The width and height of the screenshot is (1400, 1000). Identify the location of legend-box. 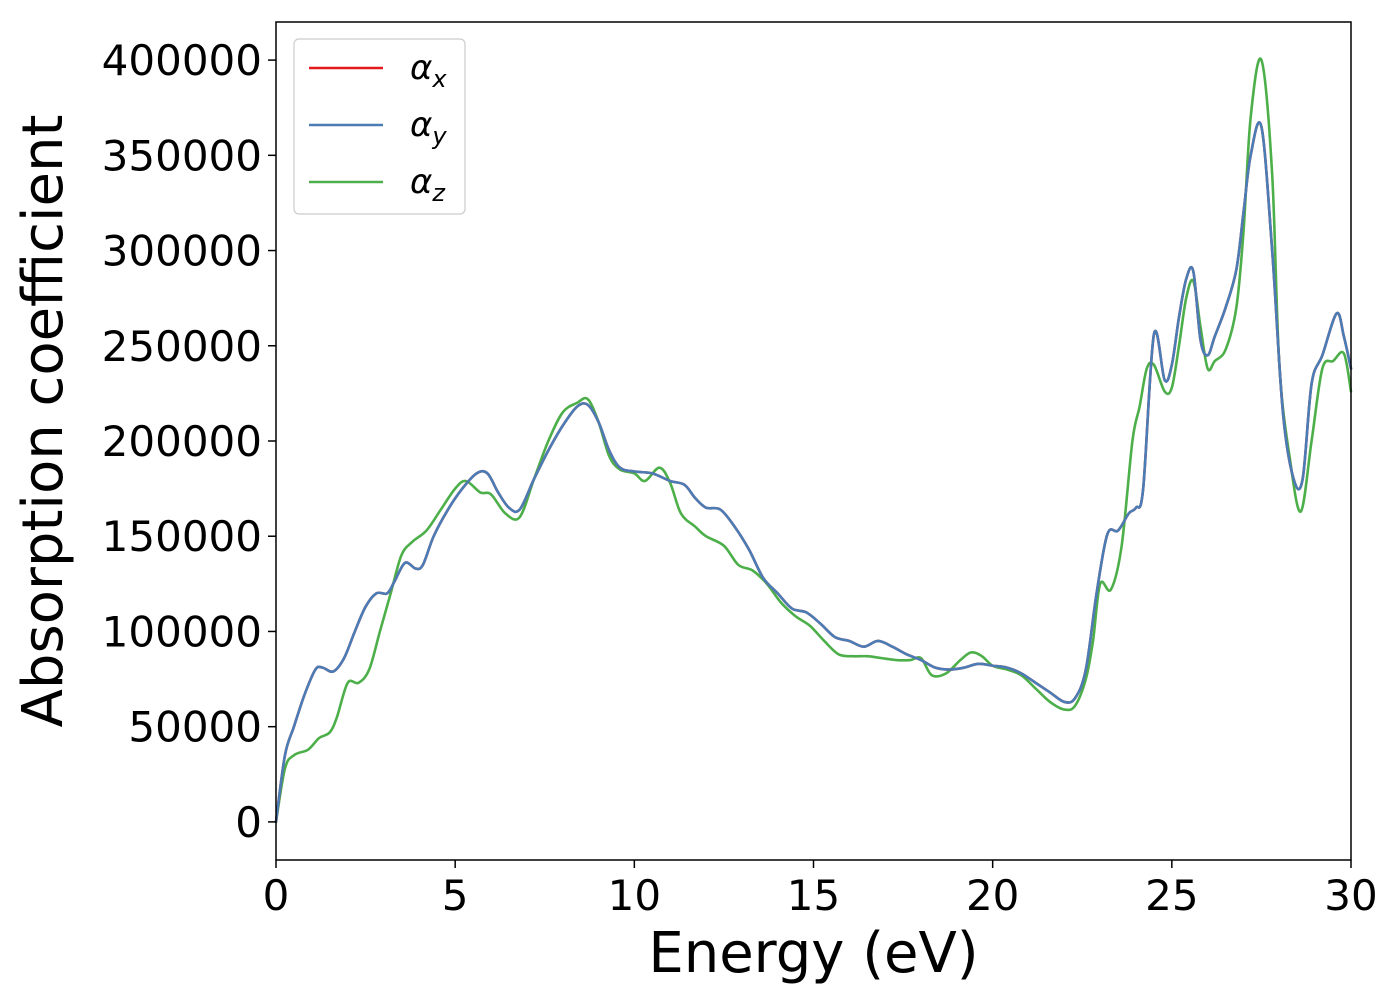
(379, 126).